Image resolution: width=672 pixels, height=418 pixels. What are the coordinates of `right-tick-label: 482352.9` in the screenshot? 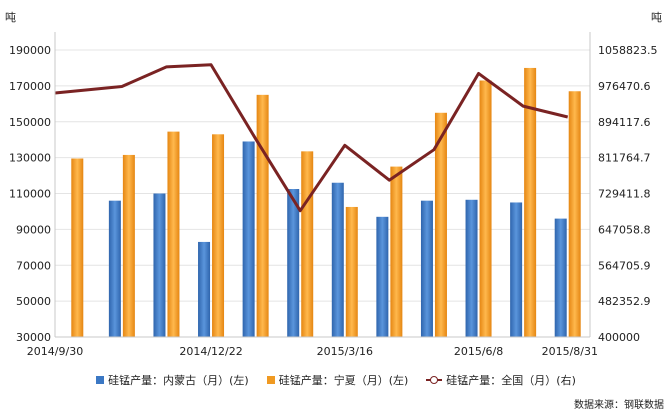 It's located at (624, 301).